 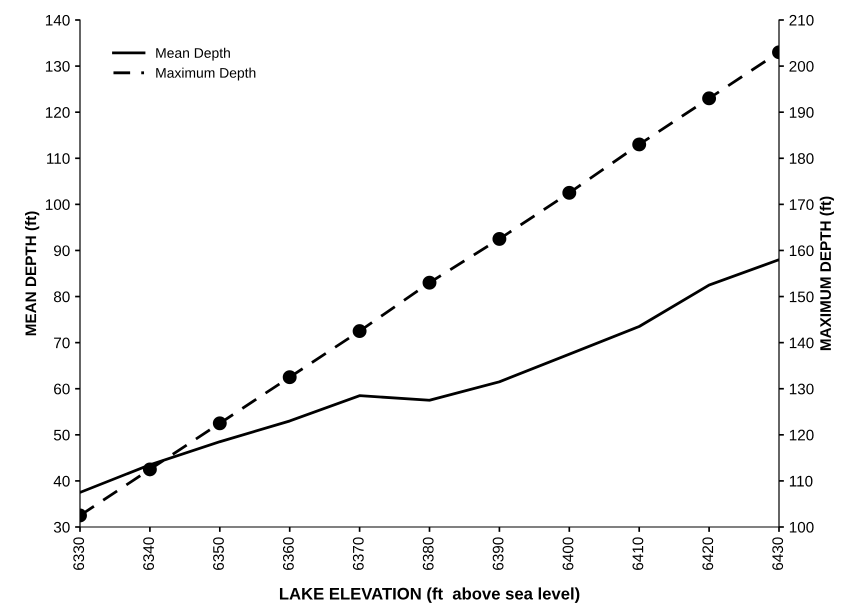 I want to click on x-tick-label: 6370, so click(x=358, y=553).